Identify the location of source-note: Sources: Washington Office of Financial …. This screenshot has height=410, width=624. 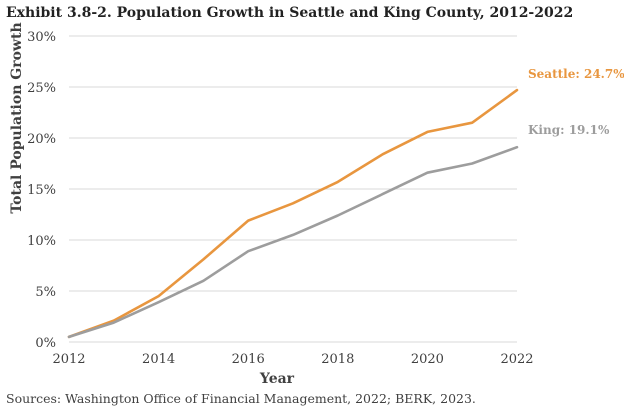
(241, 398).